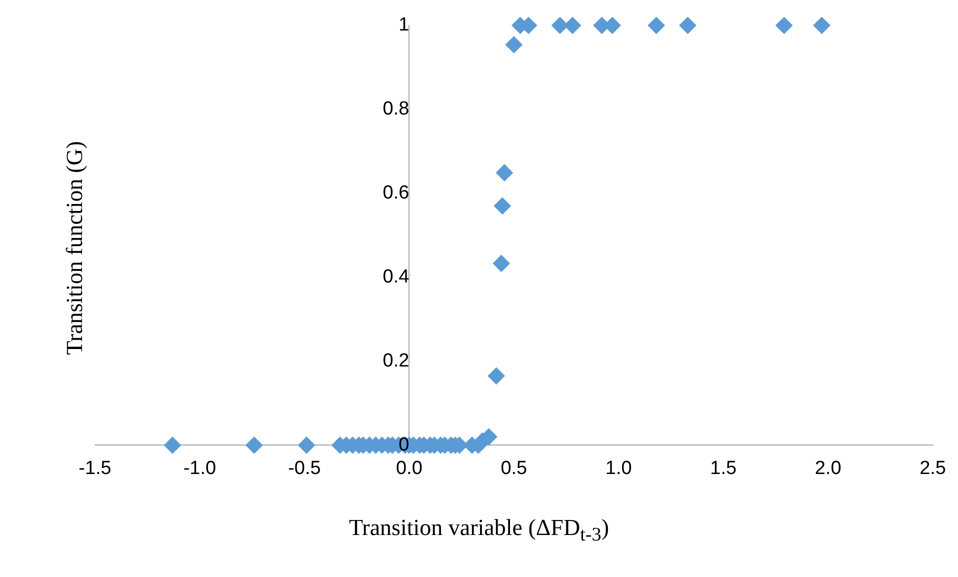 Image resolution: width=958 pixels, height=577 pixels. I want to click on y-tick-label: 0.2, so click(396, 361).